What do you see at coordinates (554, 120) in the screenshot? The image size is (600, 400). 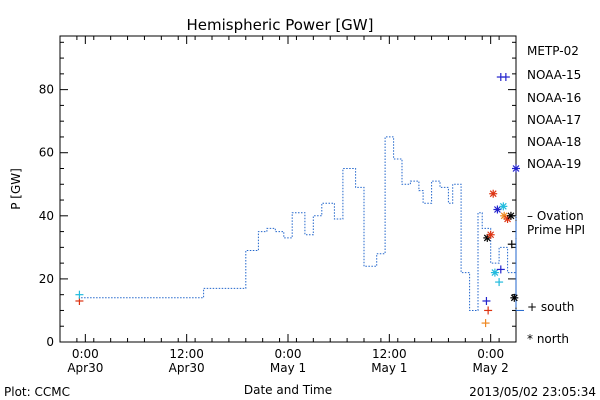 I see `legend-noaa-17: NOAA-17` at bounding box center [554, 120].